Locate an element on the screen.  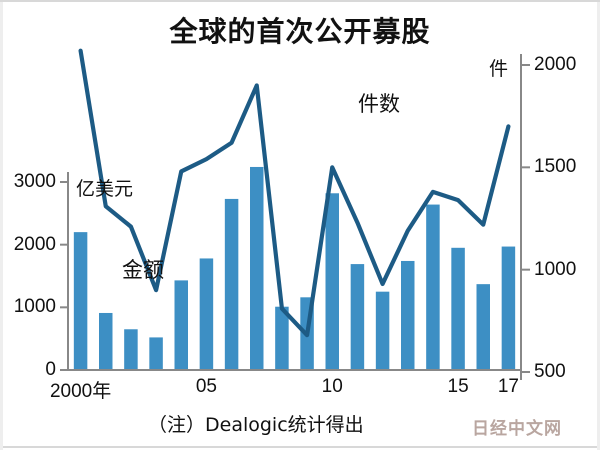
page-title: 全球的首次公开募股 is located at coordinates (300, 31).